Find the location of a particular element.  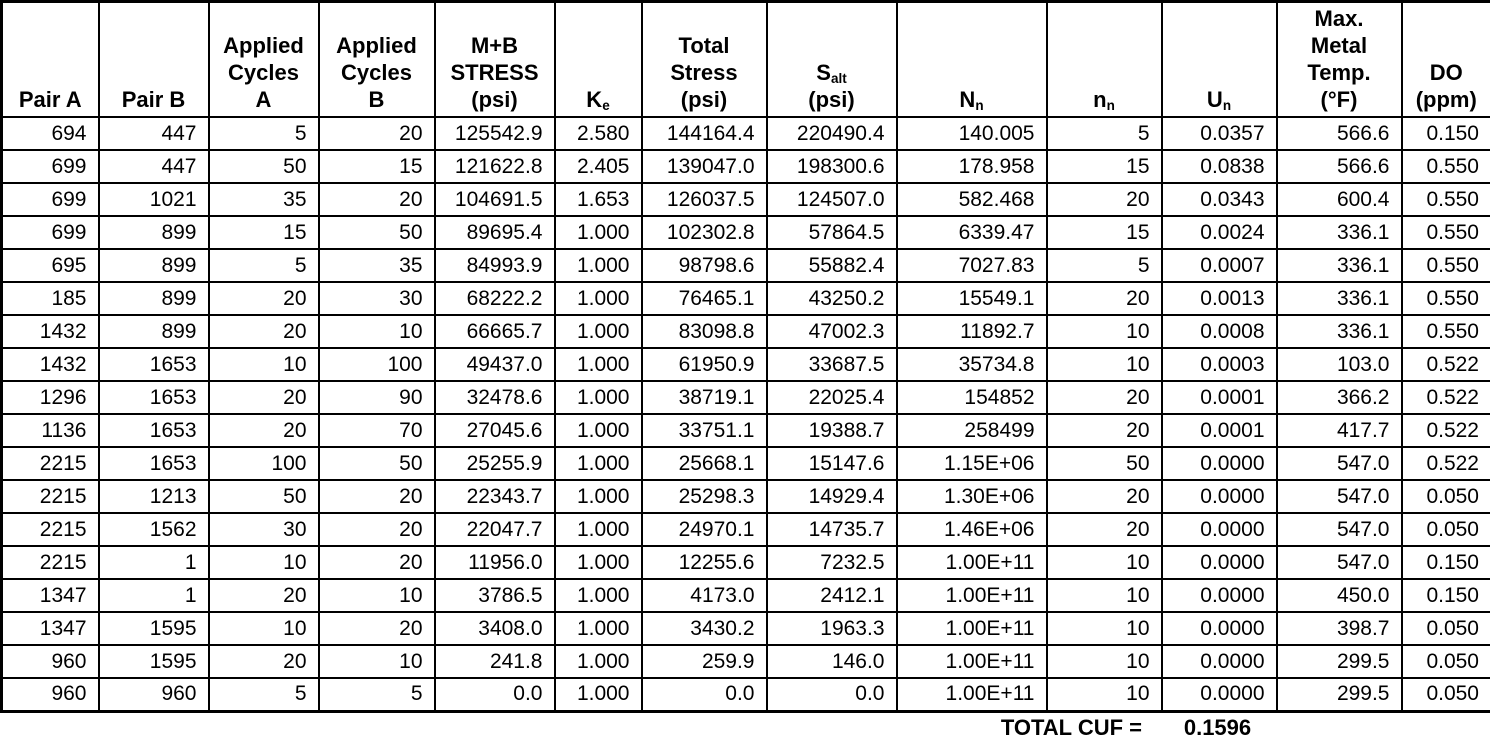

cell-nn-allowable: 582.468 is located at coordinates (971, 199).